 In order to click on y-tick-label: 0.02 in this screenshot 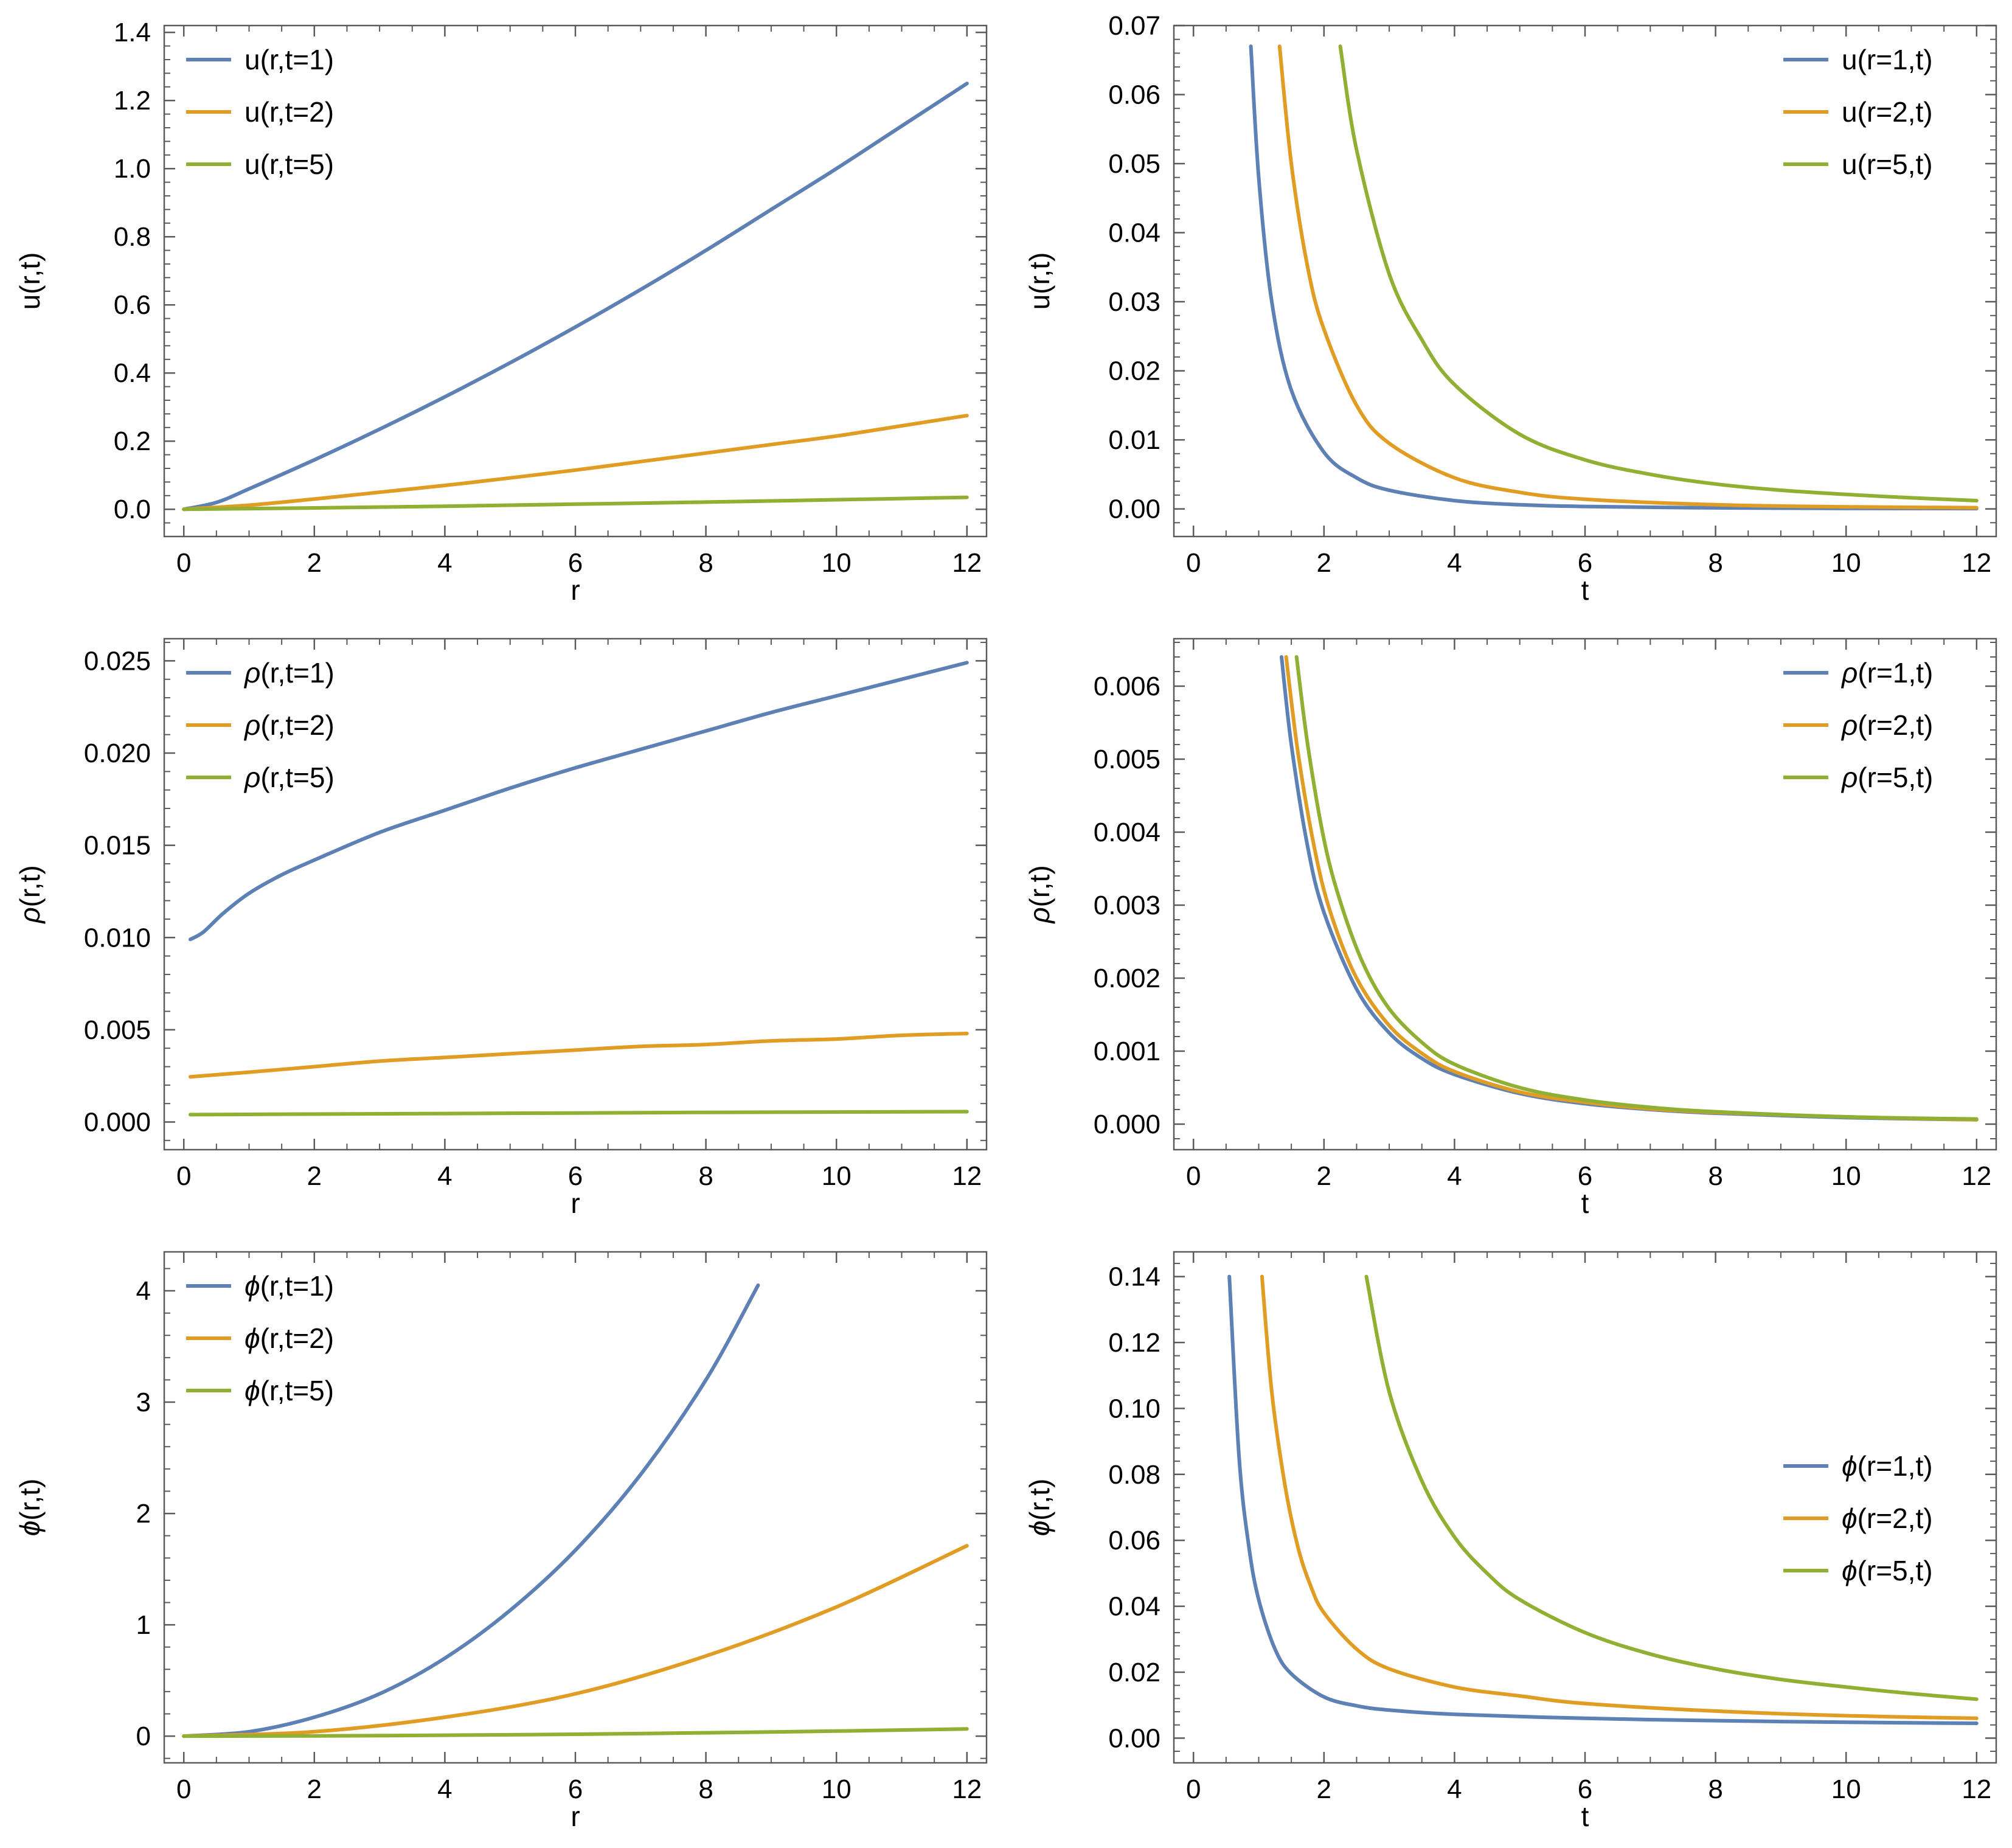, I will do `click(1134, 371)`.